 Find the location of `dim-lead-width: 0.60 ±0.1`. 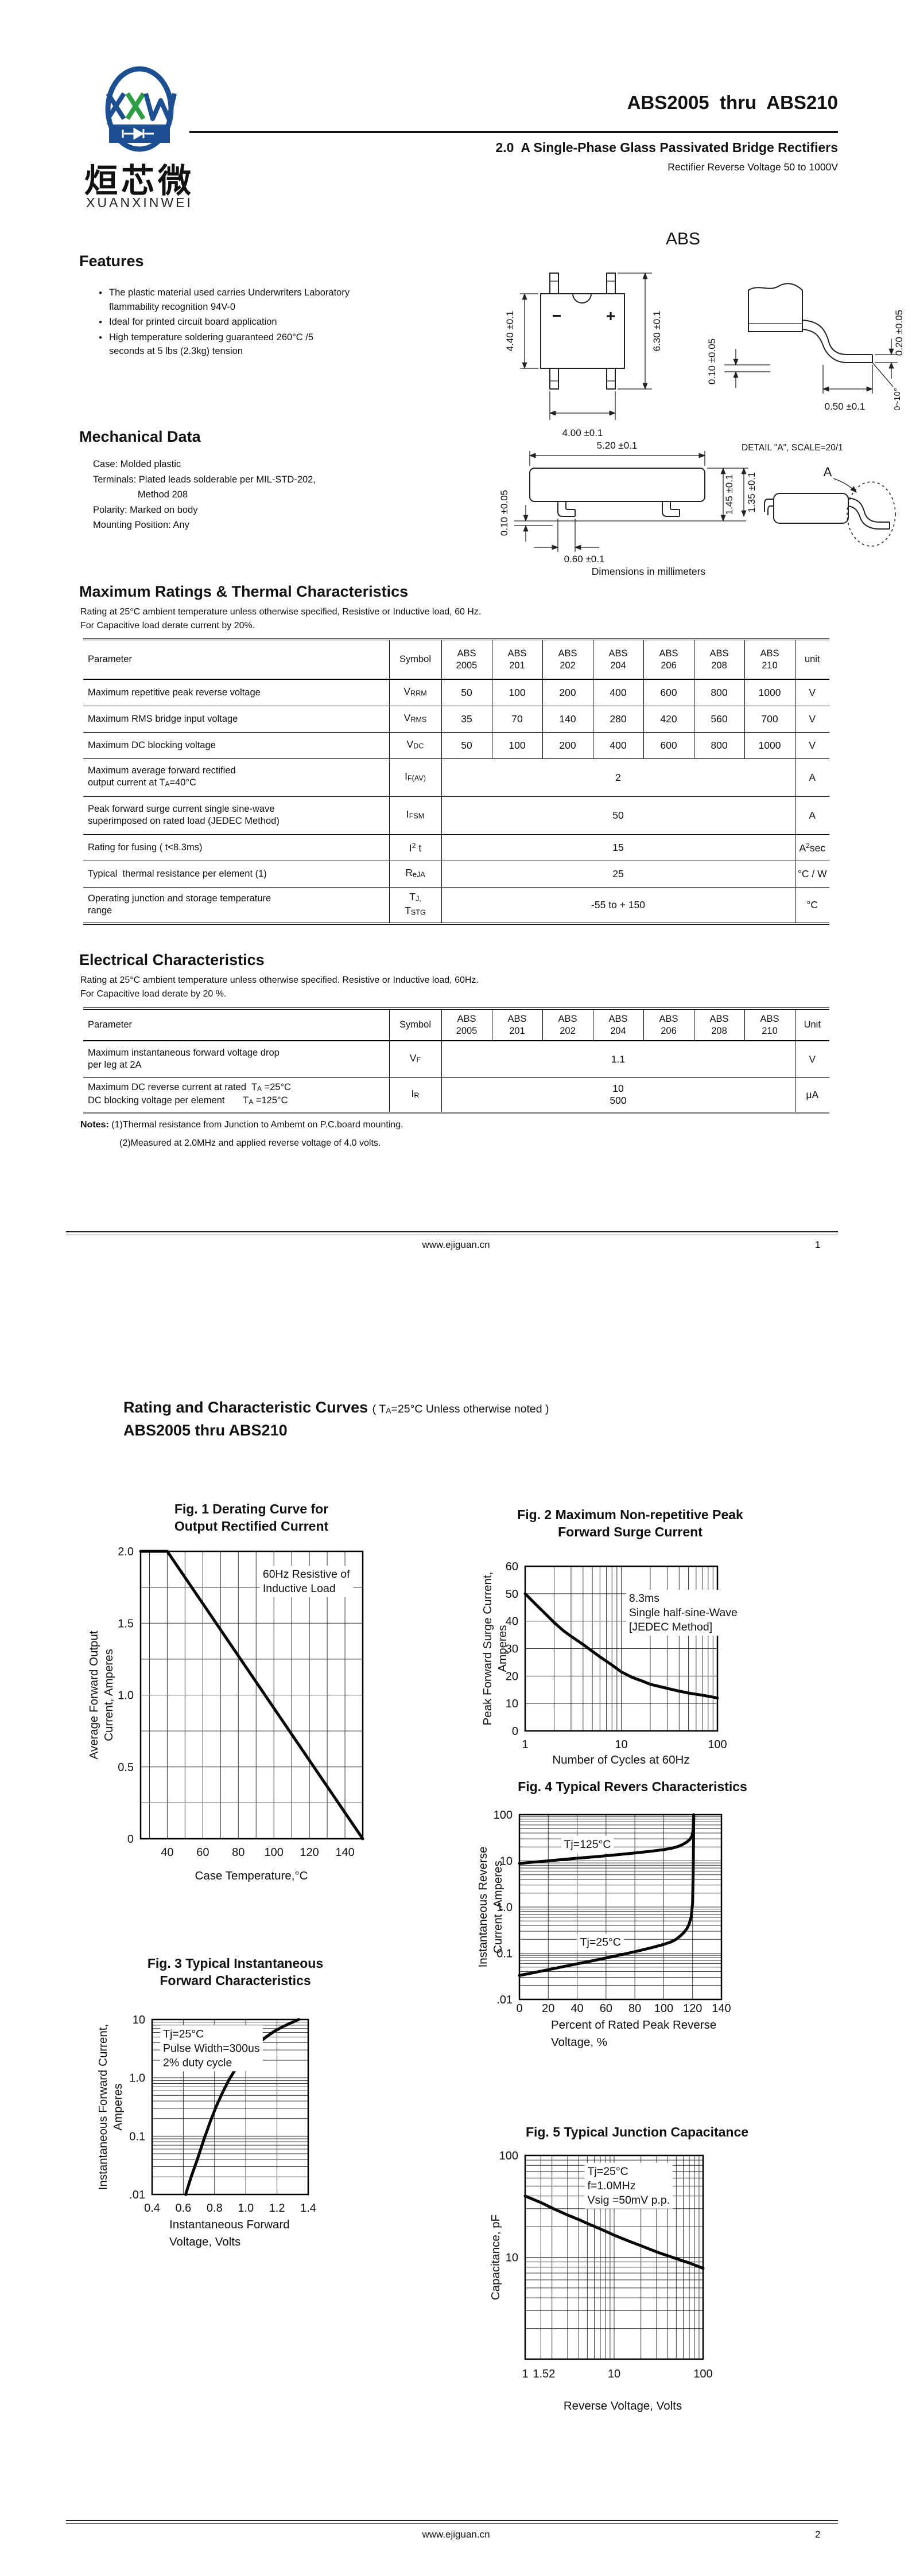

dim-lead-width: 0.60 ±0.1 is located at coordinates (585, 559).